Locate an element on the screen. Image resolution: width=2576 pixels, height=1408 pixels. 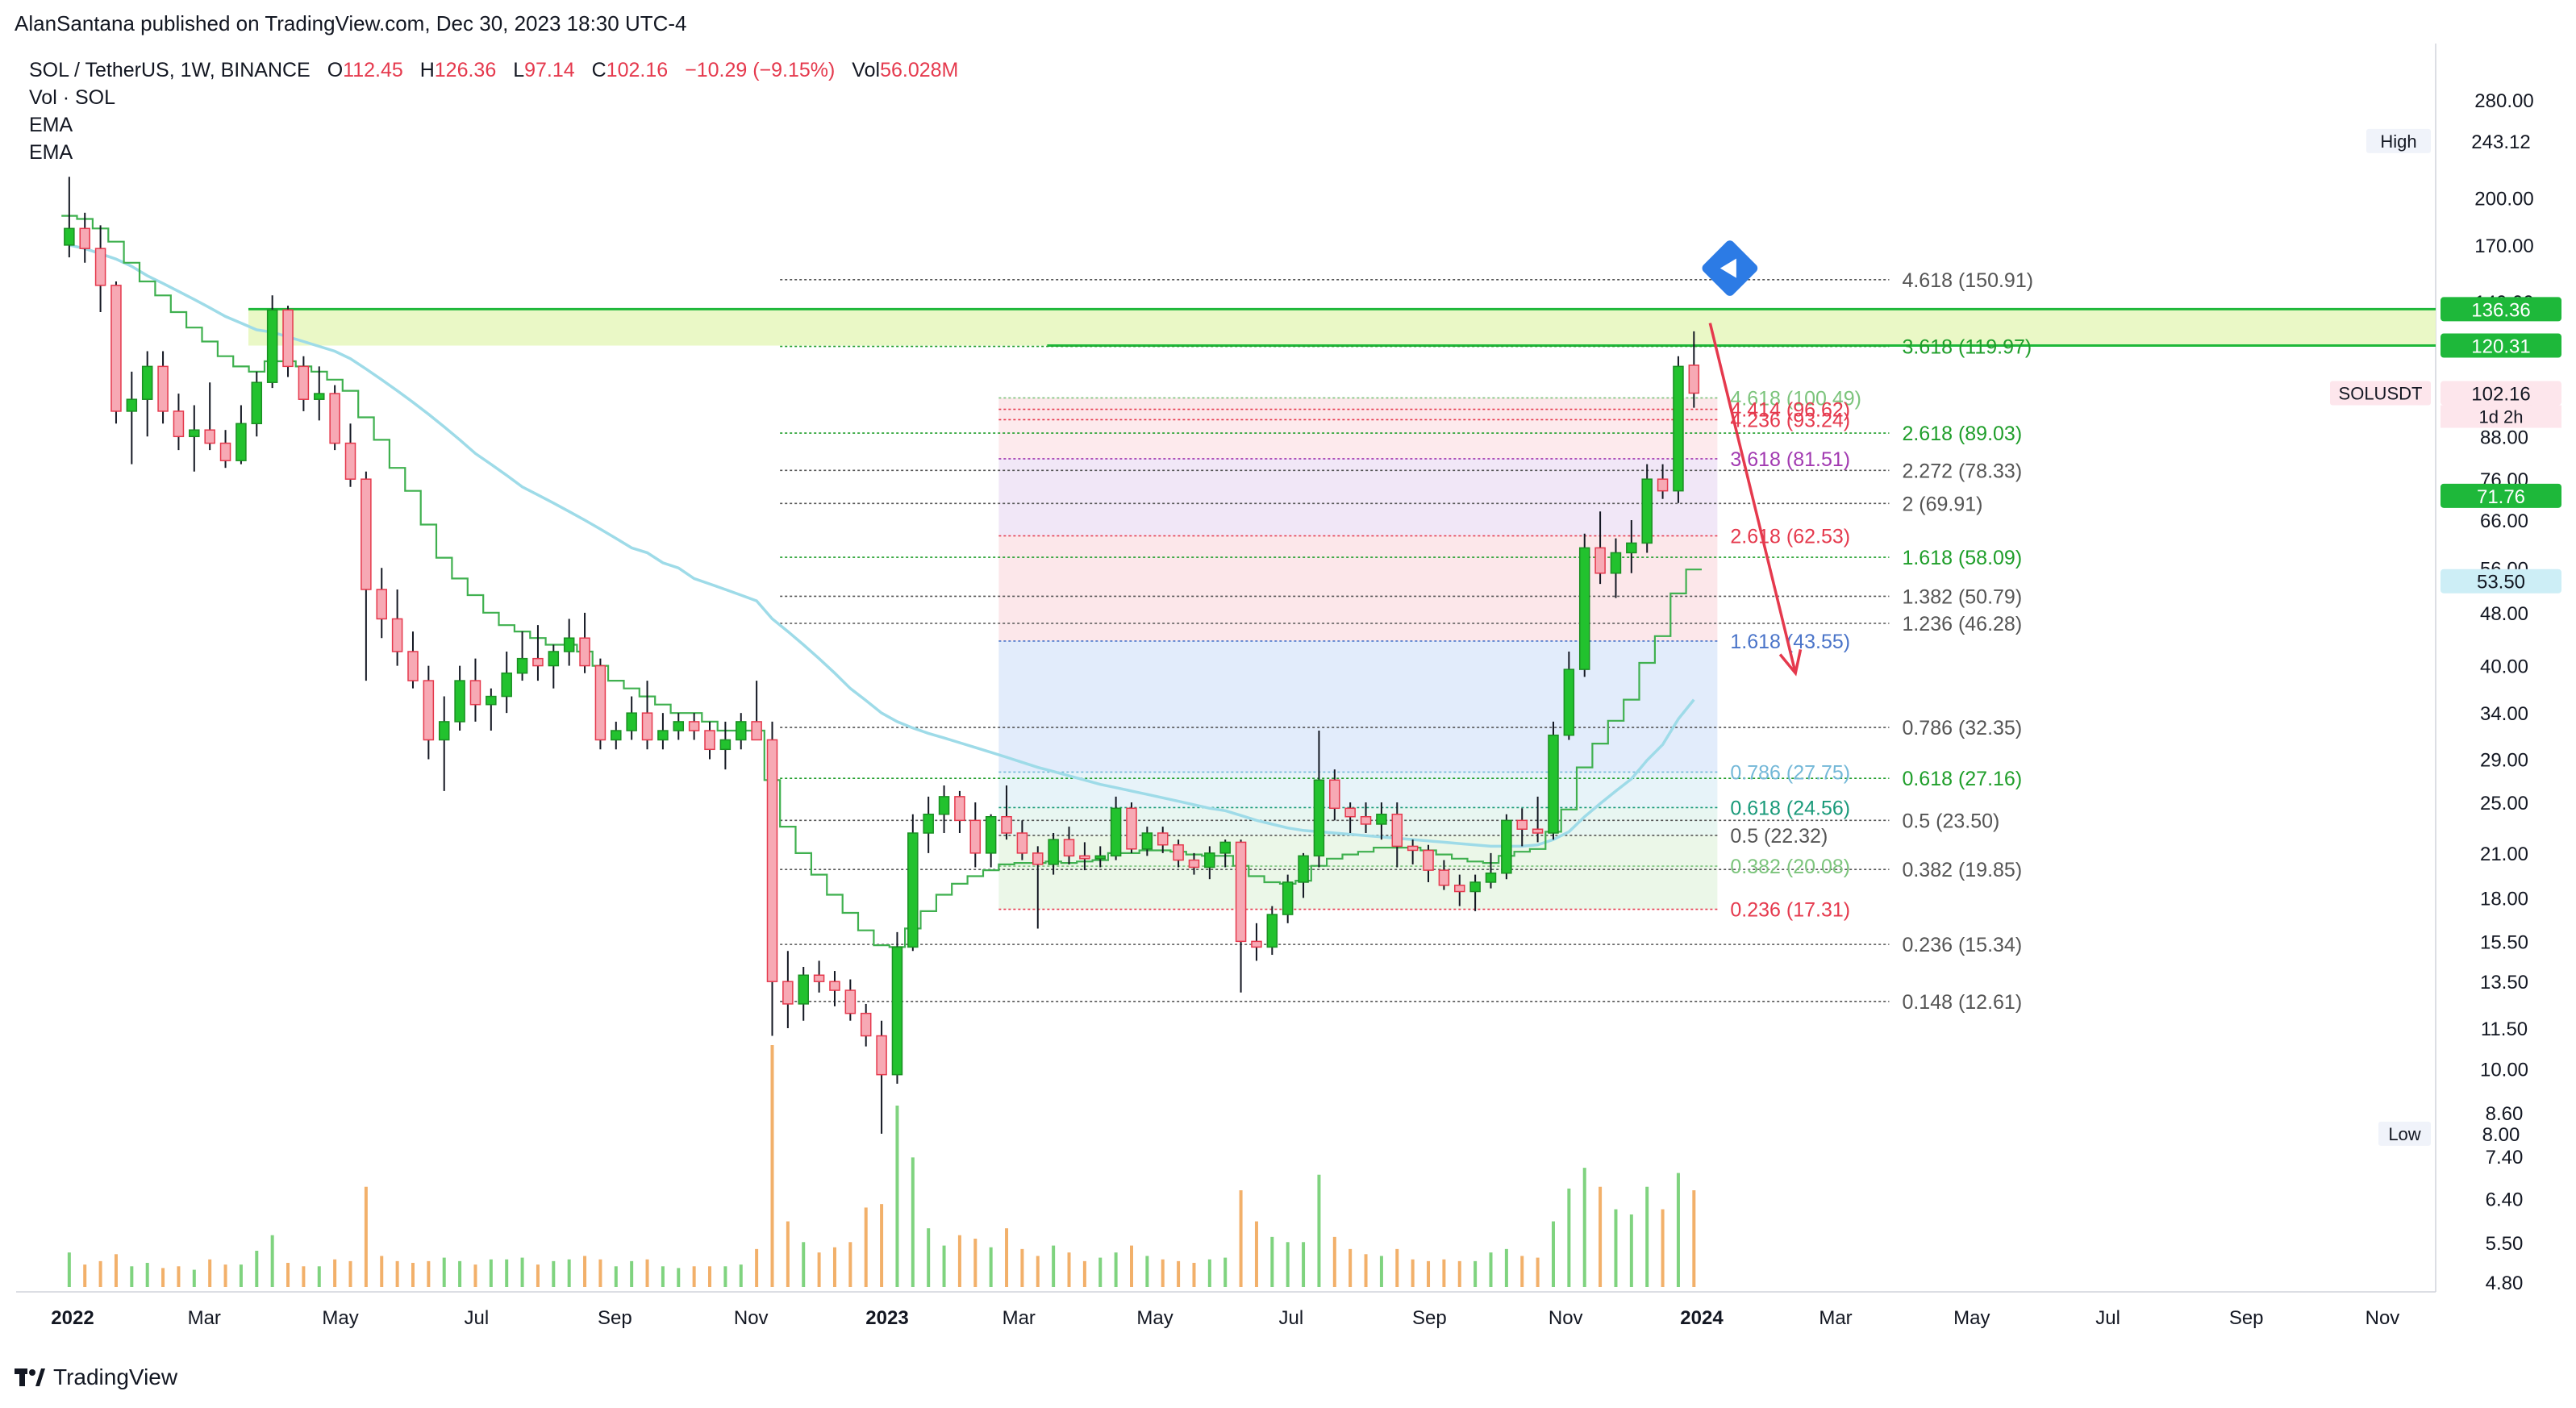
legend-close-key: C is located at coordinates (598, 70).